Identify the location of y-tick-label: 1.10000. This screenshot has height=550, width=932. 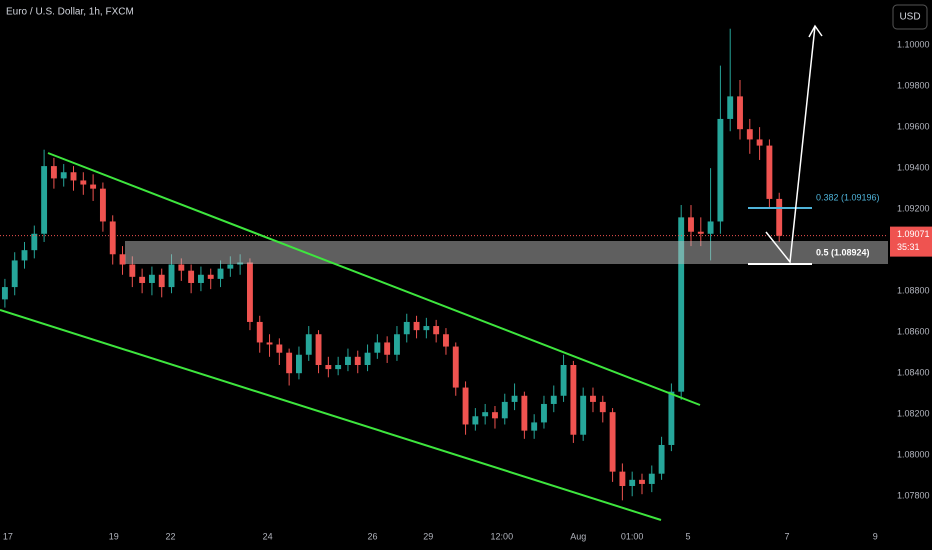
(913, 44).